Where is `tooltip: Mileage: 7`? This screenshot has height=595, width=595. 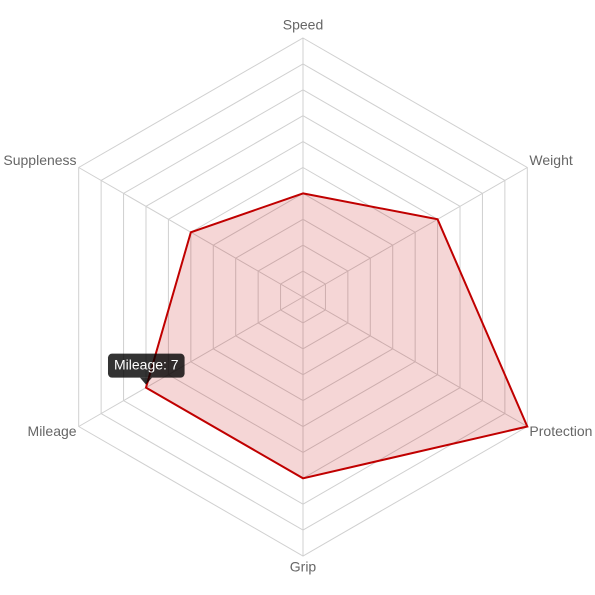 tooltip: Mileage: 7 is located at coordinates (146, 365).